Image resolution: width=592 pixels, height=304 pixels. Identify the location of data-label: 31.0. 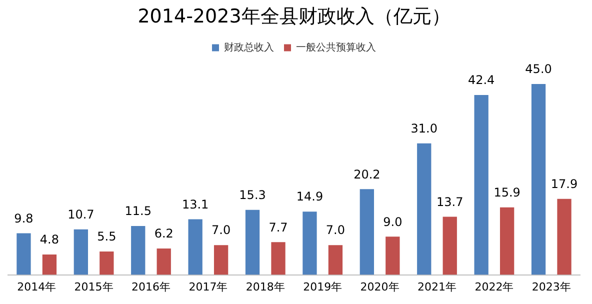
(424, 128).